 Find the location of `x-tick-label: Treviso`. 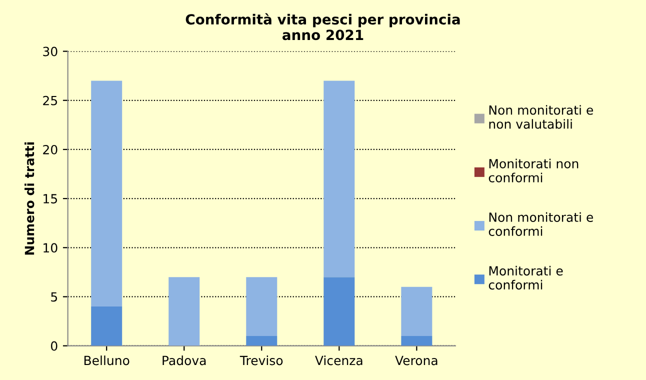

x-tick-label: Treviso is located at coordinates (261, 361).